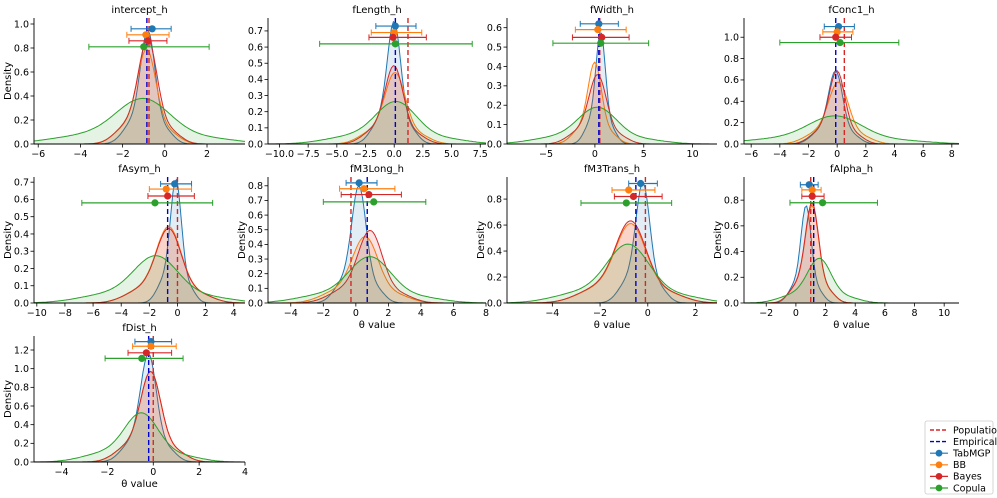 The height and width of the screenshot is (498, 997). I want to click on density-line-Bayes, so click(851, 252).